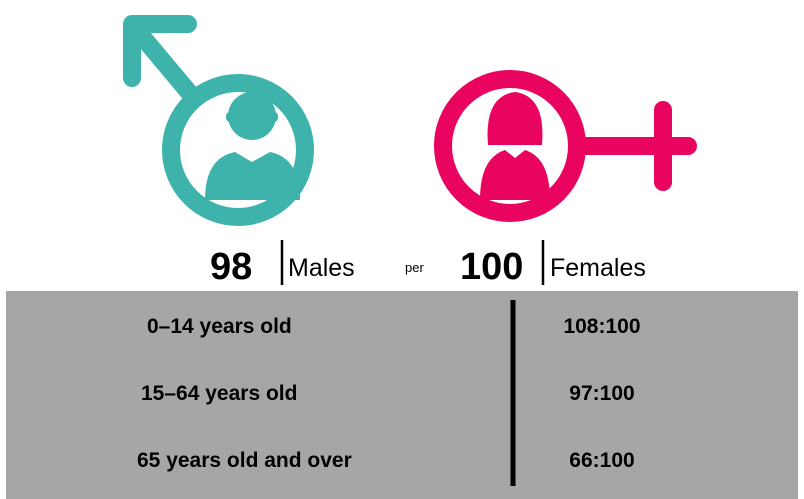 The image size is (804, 499). Describe the element at coordinates (601, 393) in the screenshot. I see `ratio: 97:100` at that location.